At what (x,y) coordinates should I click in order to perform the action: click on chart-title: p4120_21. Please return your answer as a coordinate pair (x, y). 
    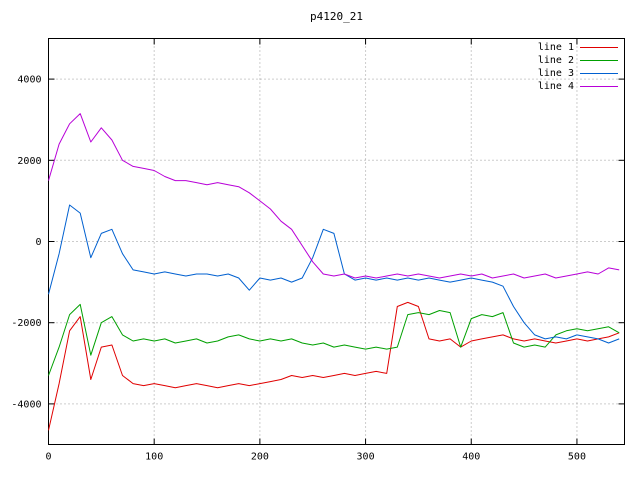
    Looking at the image, I should click on (336, 16).